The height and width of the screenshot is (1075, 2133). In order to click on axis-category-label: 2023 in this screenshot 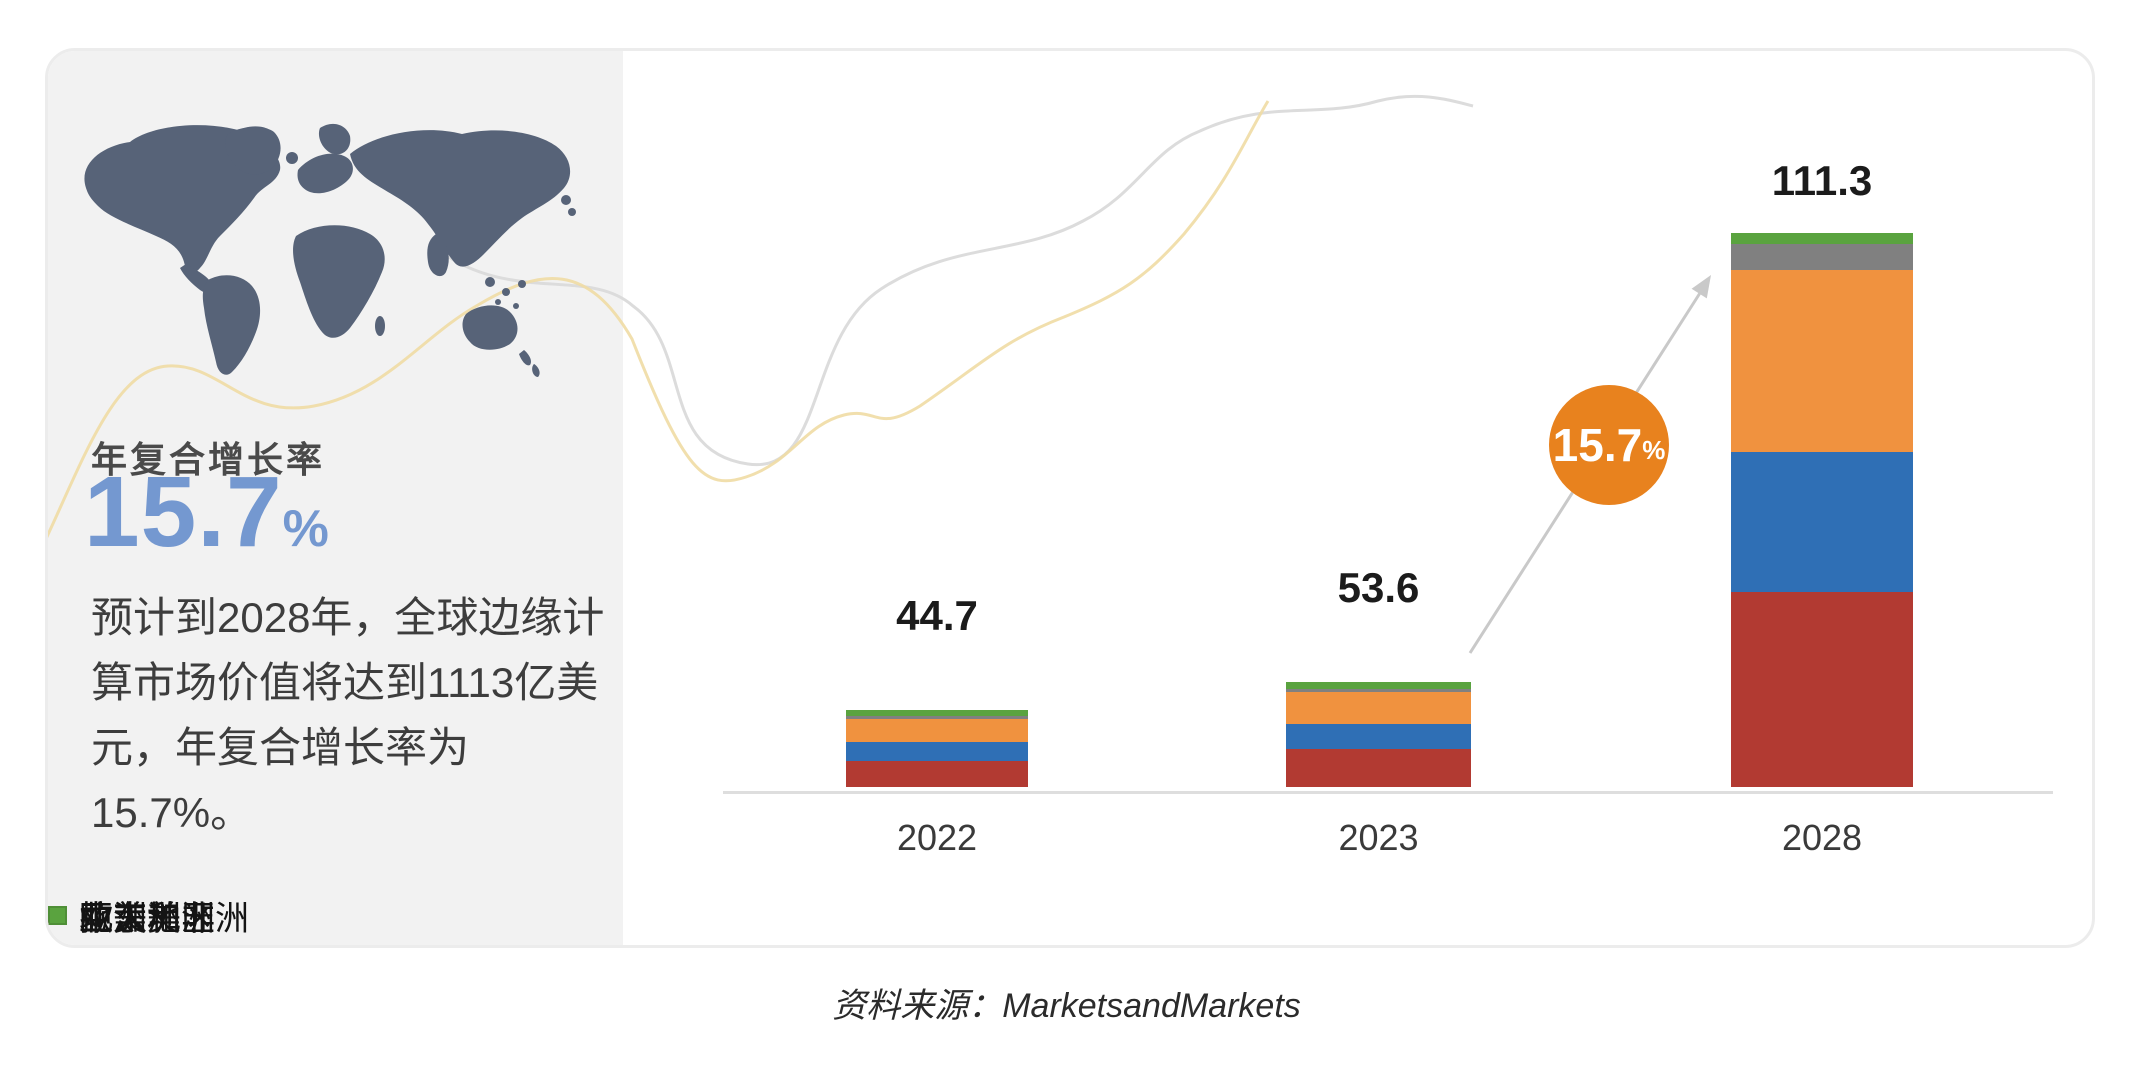, I will do `click(1378, 837)`.